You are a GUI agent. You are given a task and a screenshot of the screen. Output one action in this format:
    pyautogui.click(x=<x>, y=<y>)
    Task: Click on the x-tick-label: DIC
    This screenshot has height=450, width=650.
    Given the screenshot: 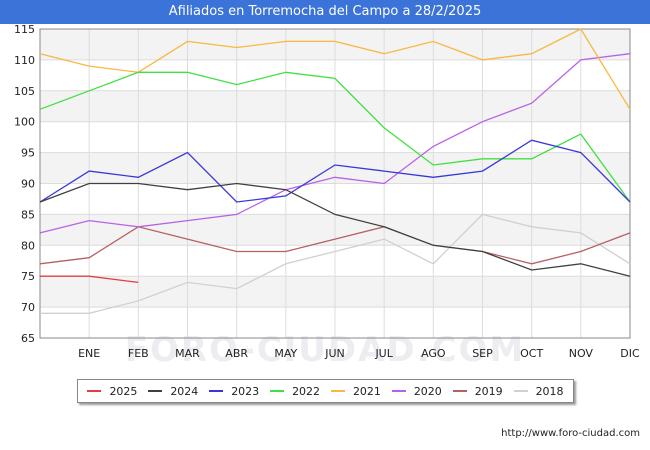 What is the action you would take?
    pyautogui.click(x=630, y=353)
    